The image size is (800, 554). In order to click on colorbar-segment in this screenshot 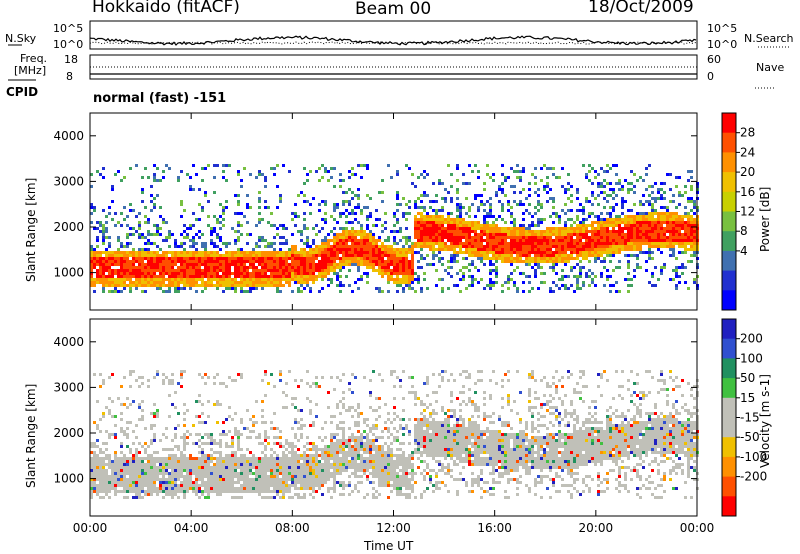, I will do `click(729, 182)`.